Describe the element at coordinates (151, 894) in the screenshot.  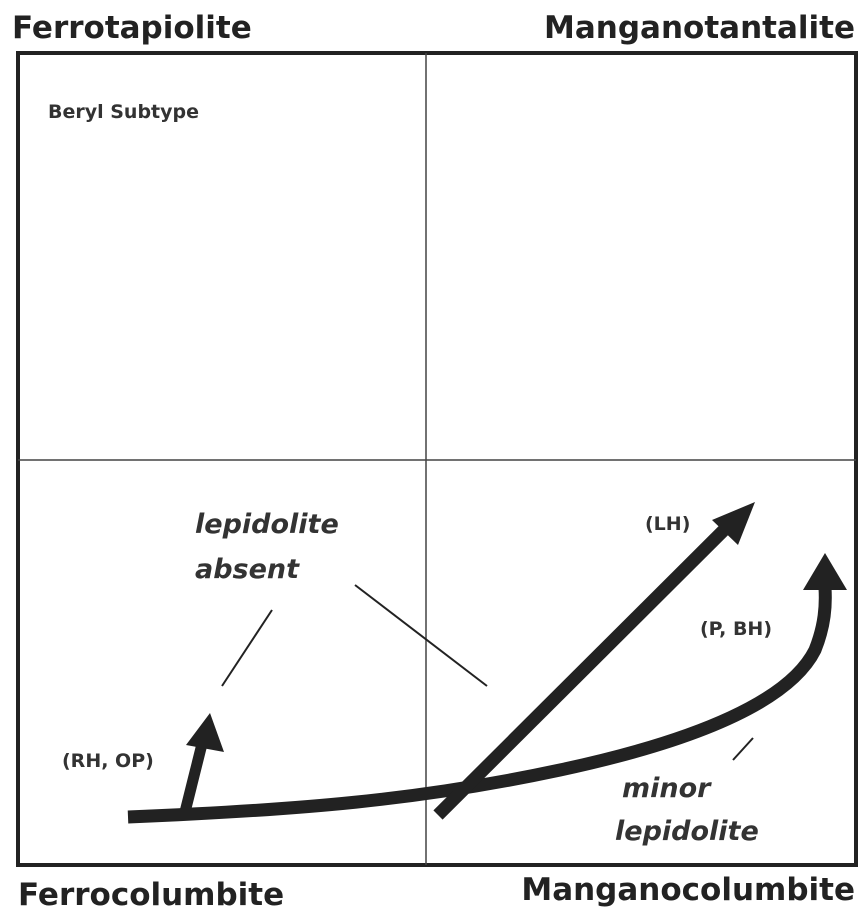
I see `corner-label: Ferrocolumbite` at that location.